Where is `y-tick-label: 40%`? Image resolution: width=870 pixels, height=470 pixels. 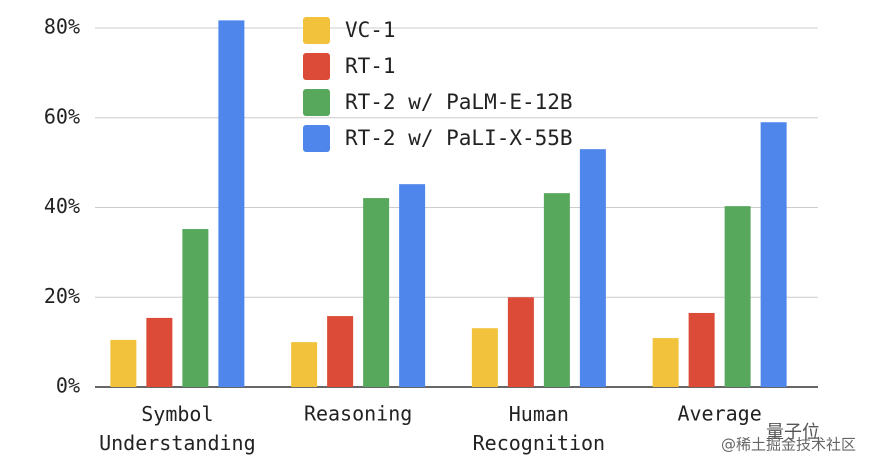
y-tick-label: 40% is located at coordinates (62, 206).